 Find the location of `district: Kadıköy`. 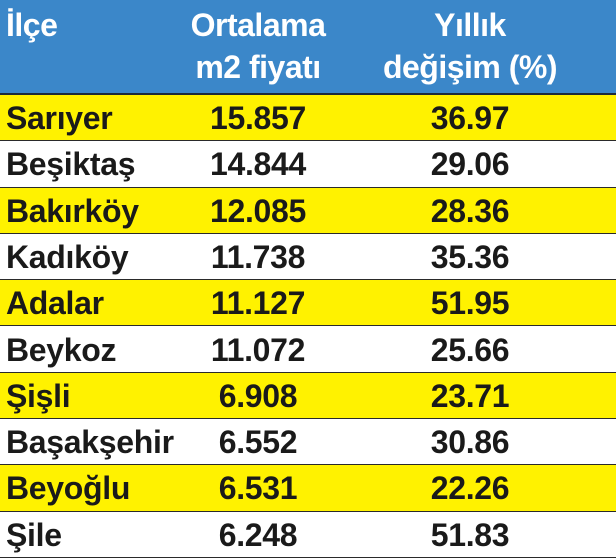

district: Kadıköy is located at coordinates (67, 256).